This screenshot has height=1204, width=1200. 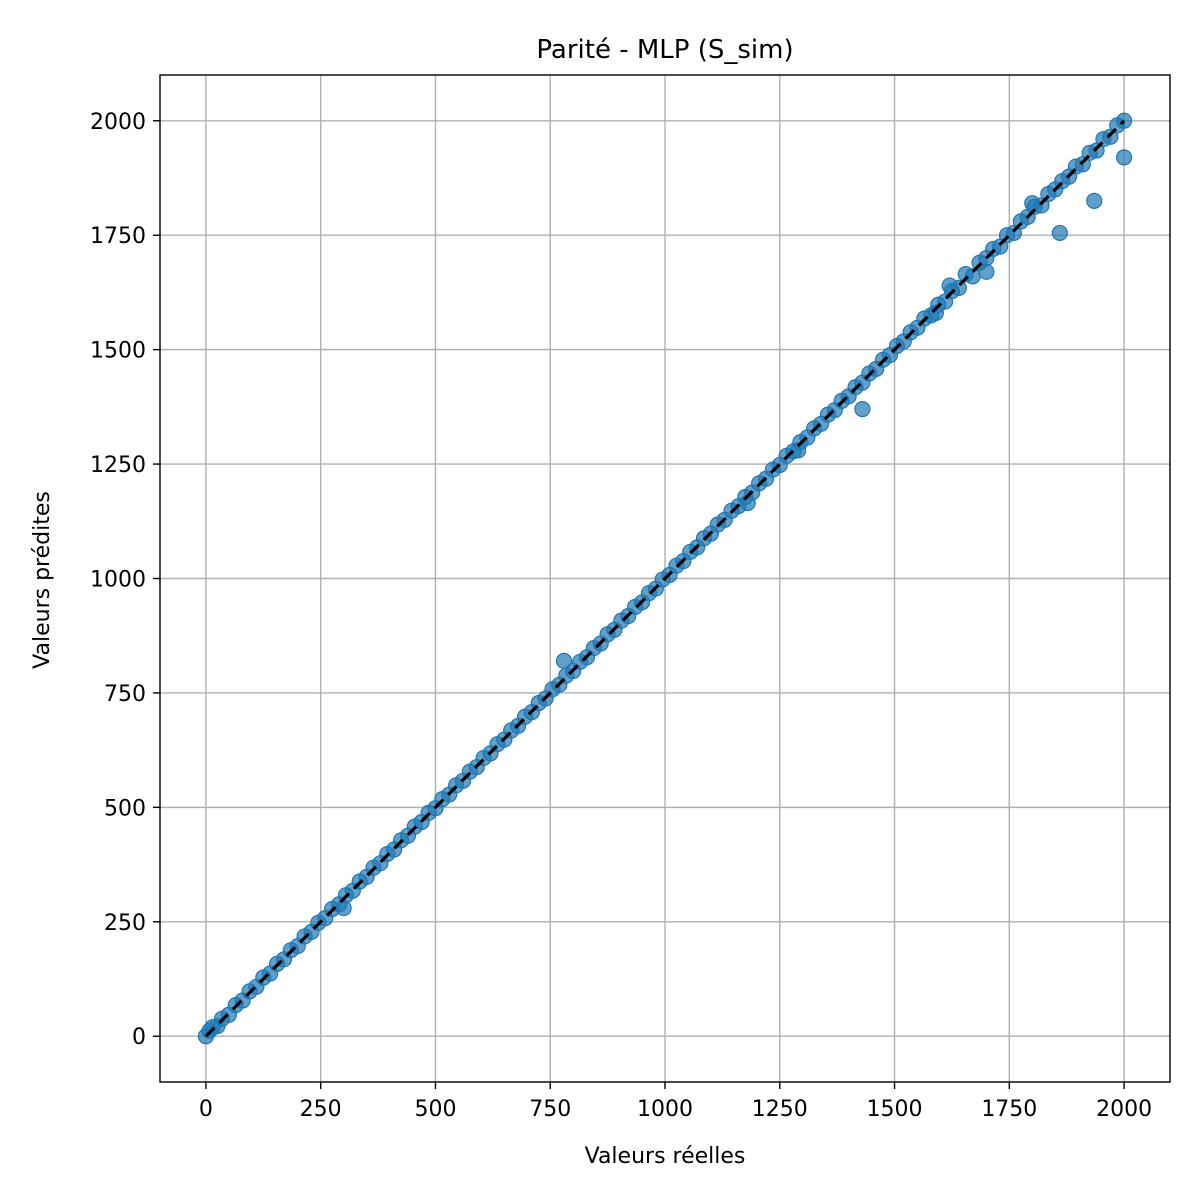 I want to click on chart-title: Parité - MLP (S_sim), so click(x=664, y=50).